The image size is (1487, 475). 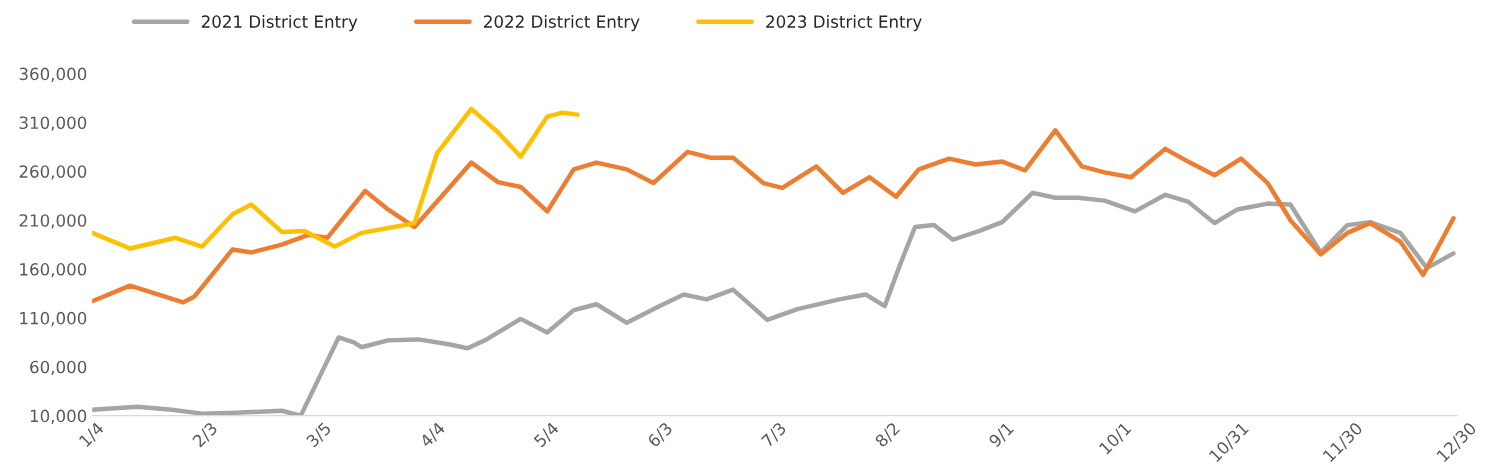 What do you see at coordinates (92, 435) in the screenshot?
I see `x-tick-label: 1/4` at bounding box center [92, 435].